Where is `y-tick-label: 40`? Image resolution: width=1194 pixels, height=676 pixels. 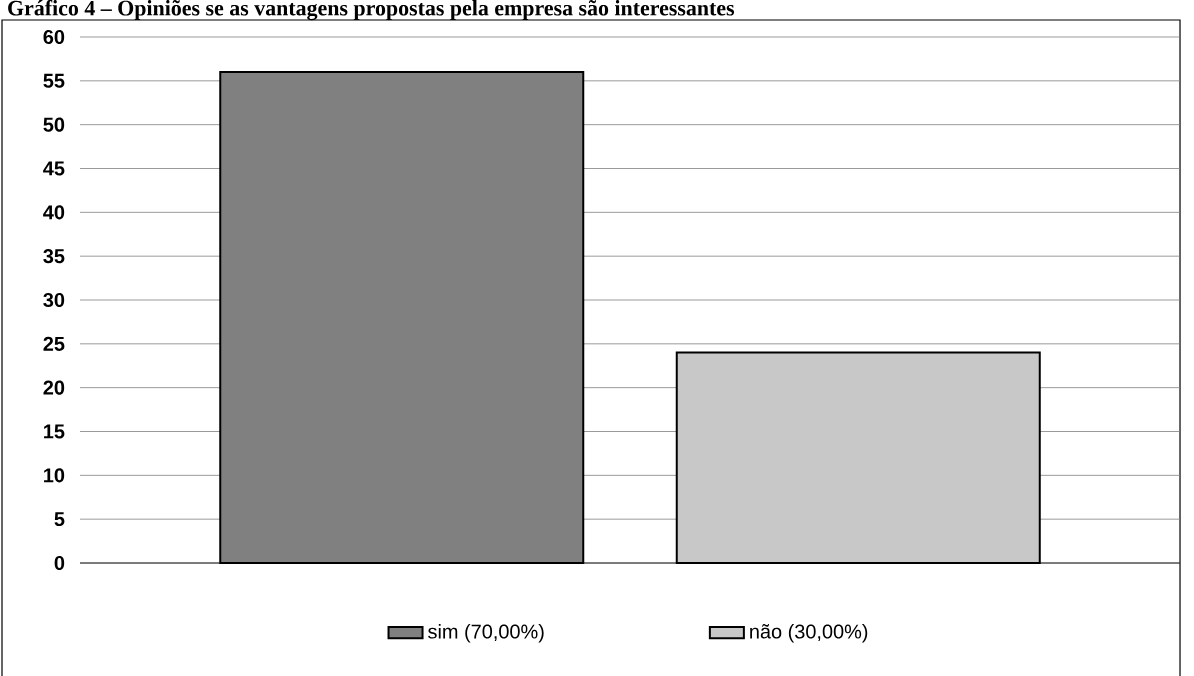 y-tick-label: 40 is located at coordinates (54, 212).